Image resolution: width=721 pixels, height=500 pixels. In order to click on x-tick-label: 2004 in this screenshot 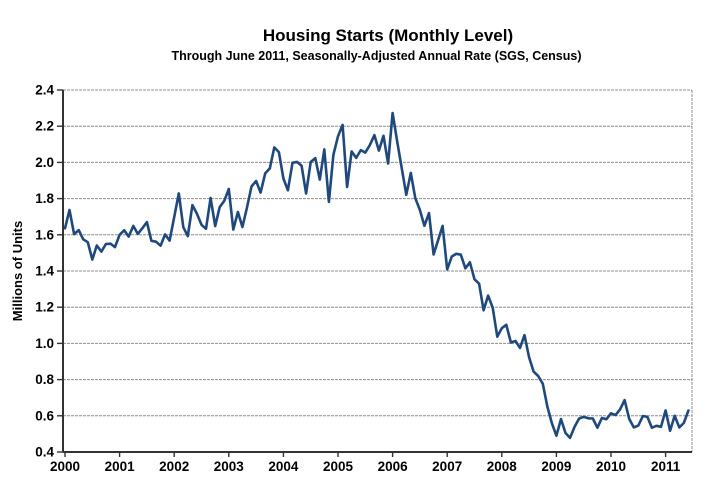, I will do `click(283, 466)`.